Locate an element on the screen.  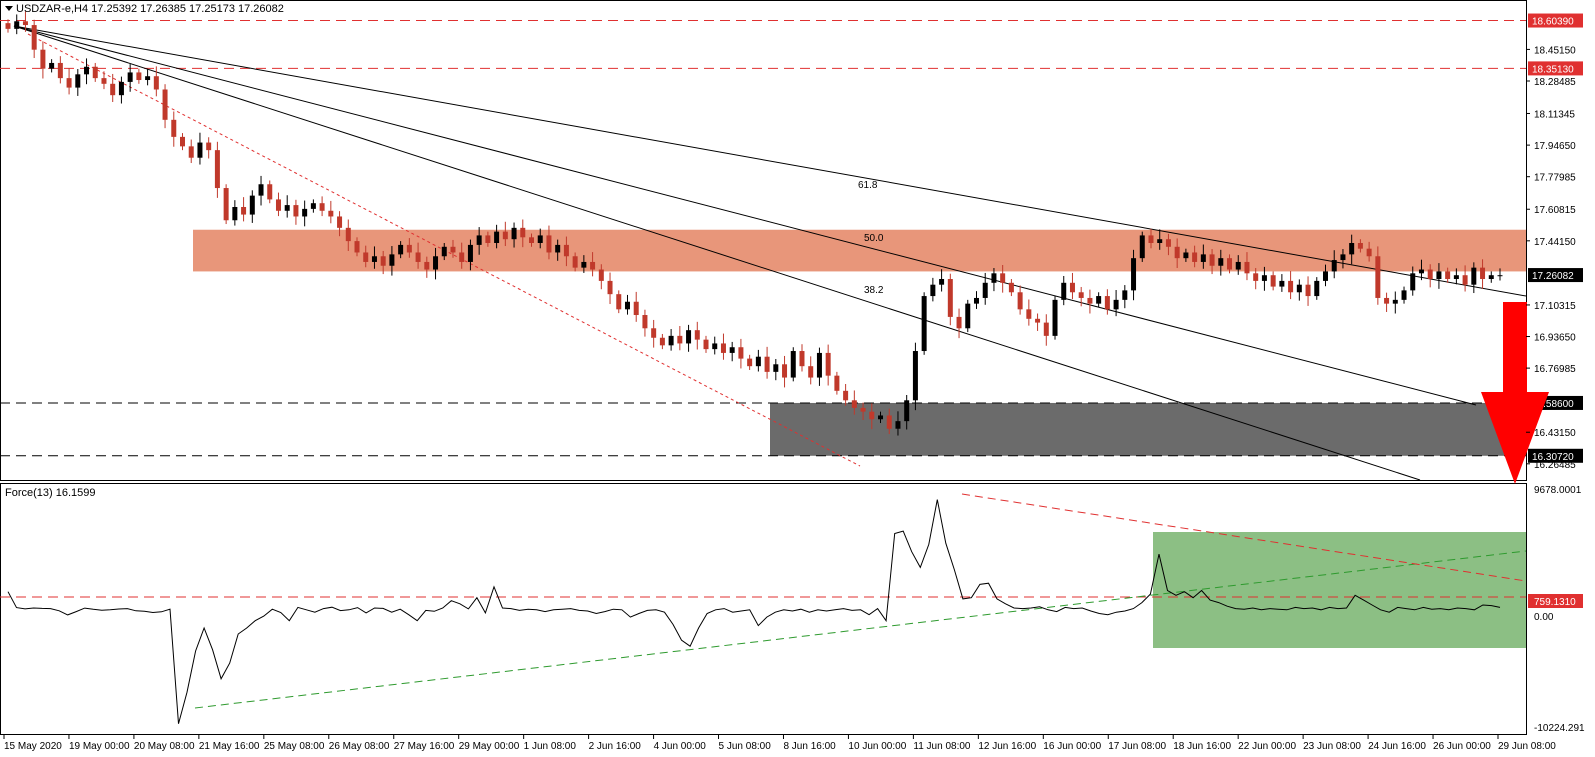
time-tick-label-2: 20 May 08:00 is located at coordinates (164, 746).